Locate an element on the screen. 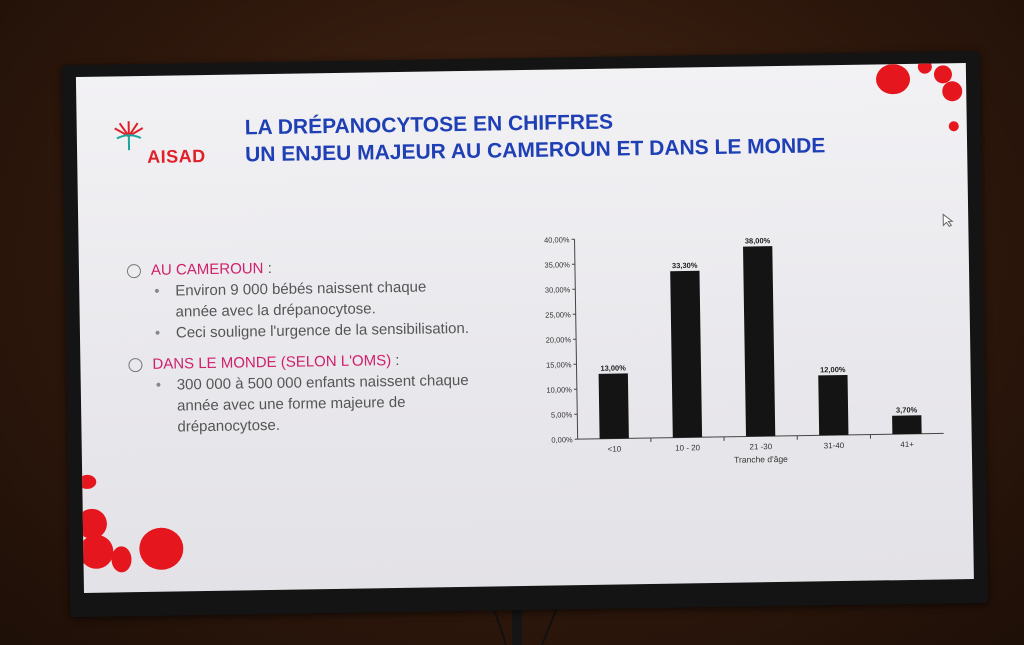 Image resolution: width=1024 pixels, height=645 pixels. bar-data-label: 13,00% is located at coordinates (613, 367).